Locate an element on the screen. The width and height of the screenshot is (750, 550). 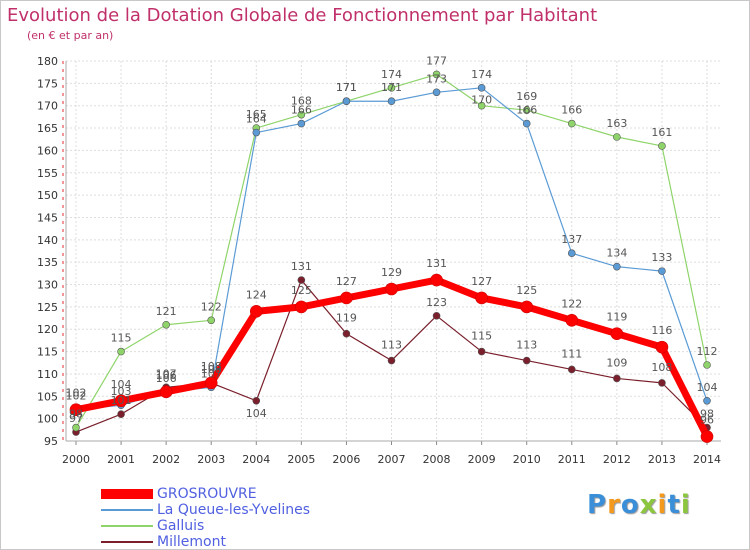
logo-letter: o is located at coordinates (630, 505).